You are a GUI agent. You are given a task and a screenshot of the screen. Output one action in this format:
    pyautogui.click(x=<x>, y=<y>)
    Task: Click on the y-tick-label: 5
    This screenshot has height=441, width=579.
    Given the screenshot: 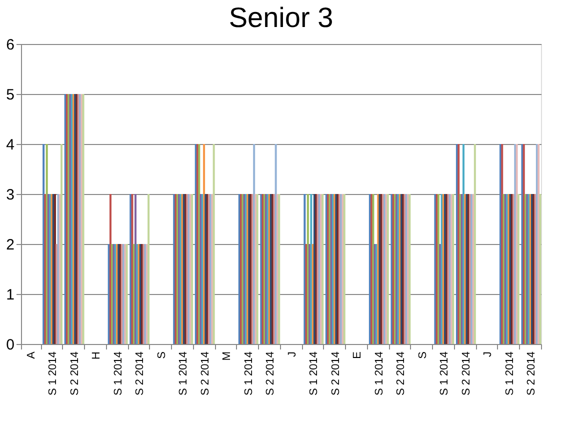 What is the action you would take?
    pyautogui.click(x=10, y=95)
    